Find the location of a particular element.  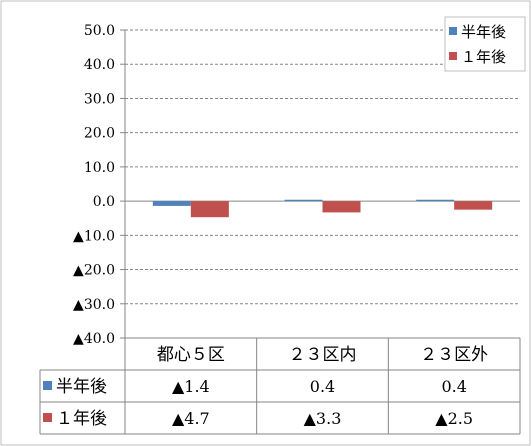

y-tick-label: ▲30.0 is located at coordinates (94, 305).